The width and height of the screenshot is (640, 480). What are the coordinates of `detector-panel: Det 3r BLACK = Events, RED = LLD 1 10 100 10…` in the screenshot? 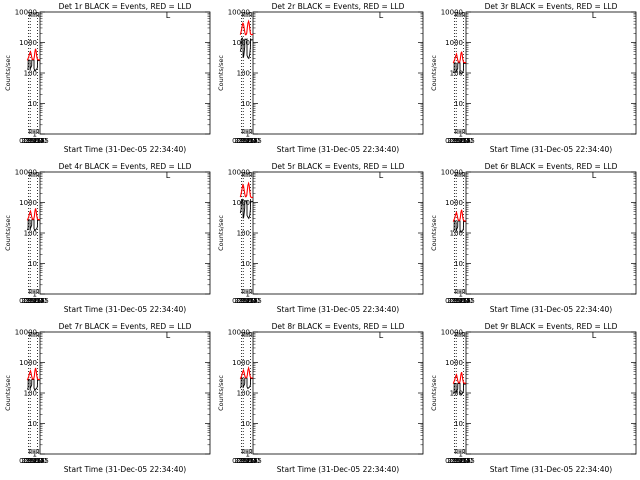 It's located at (533, 78).